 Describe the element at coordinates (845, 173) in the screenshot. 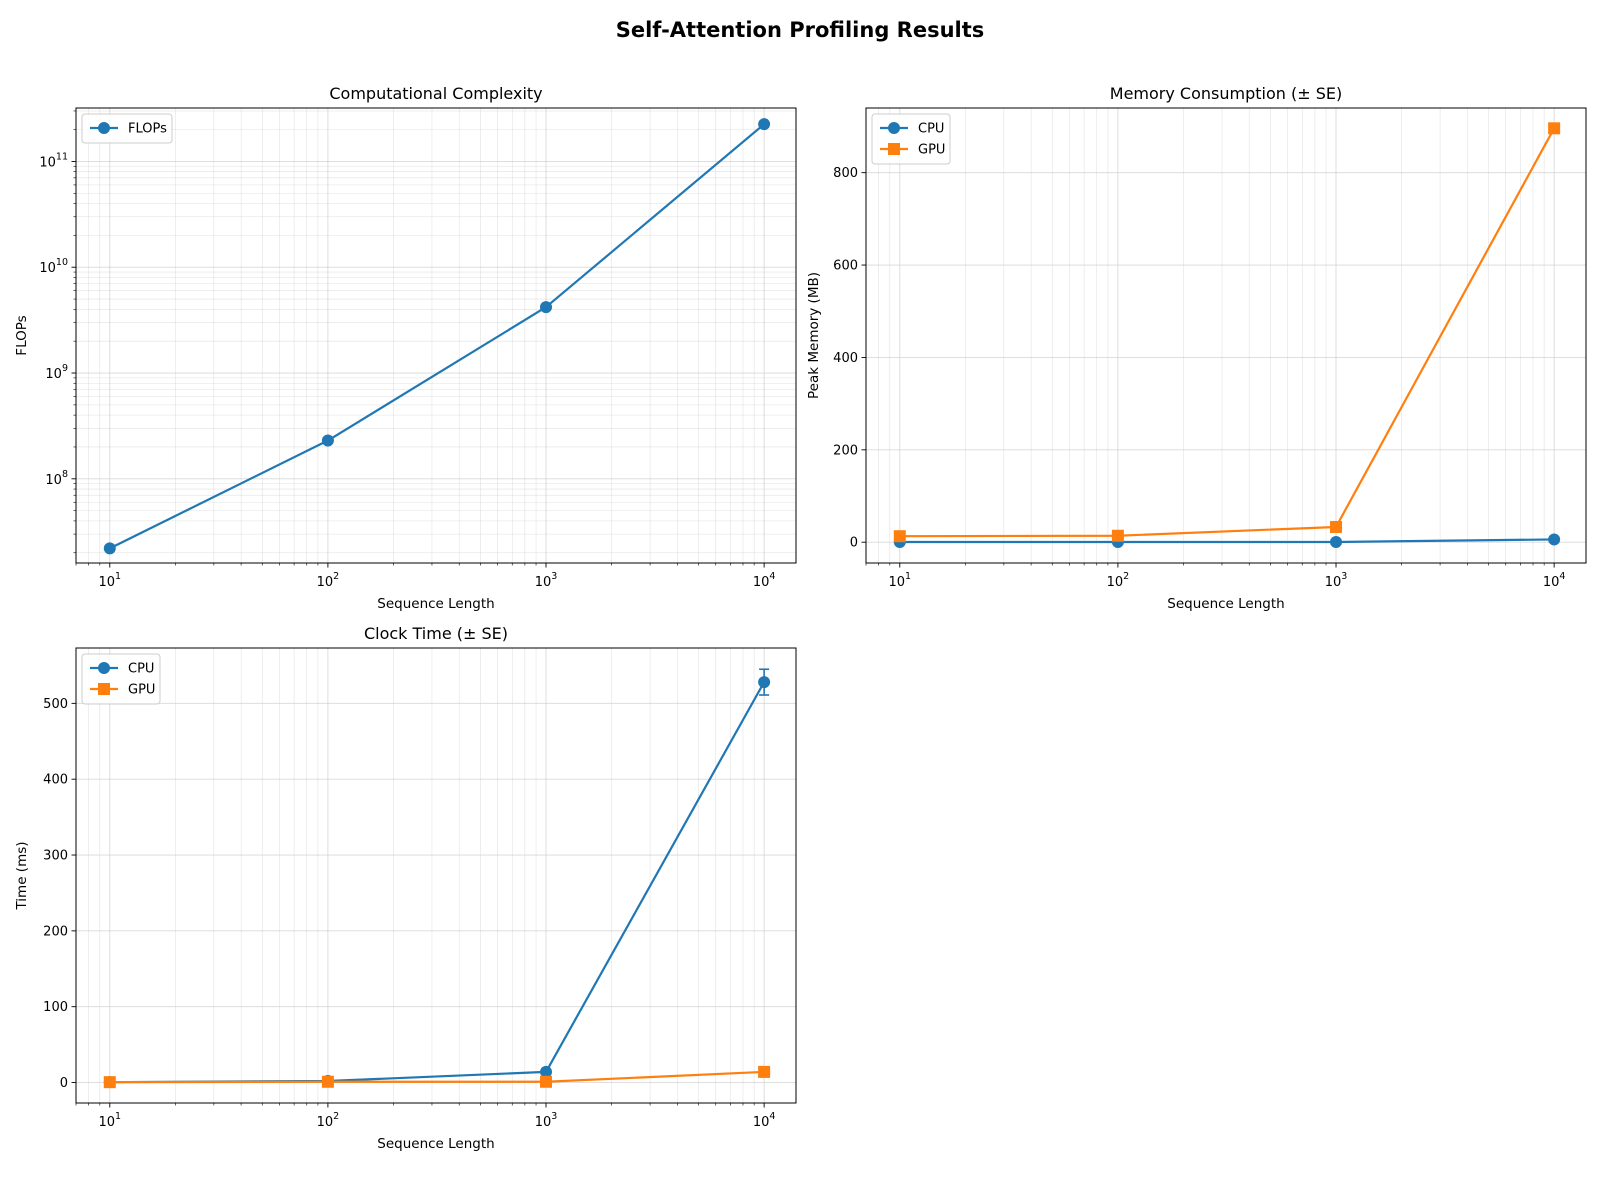

I see `y-tick-label: 800` at that location.